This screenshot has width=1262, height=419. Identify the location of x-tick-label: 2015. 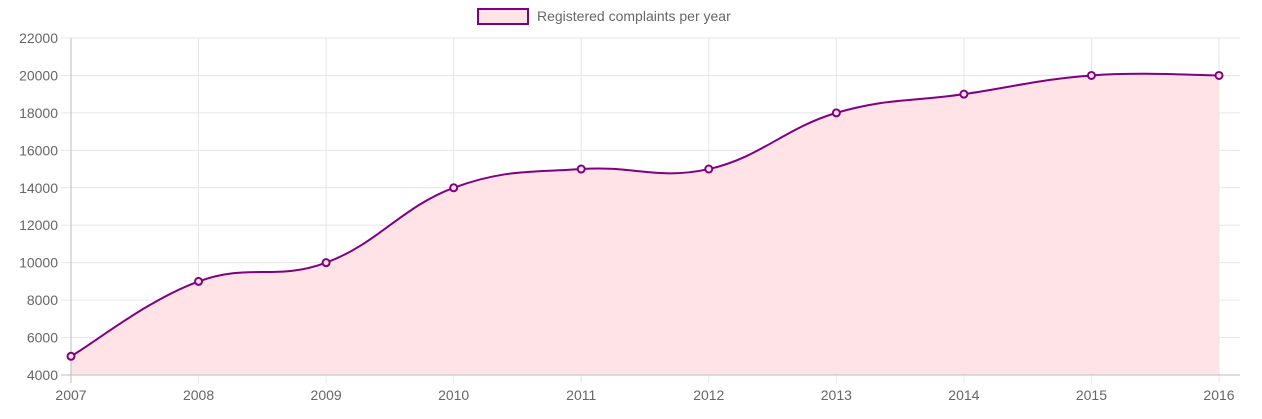
(1091, 395).